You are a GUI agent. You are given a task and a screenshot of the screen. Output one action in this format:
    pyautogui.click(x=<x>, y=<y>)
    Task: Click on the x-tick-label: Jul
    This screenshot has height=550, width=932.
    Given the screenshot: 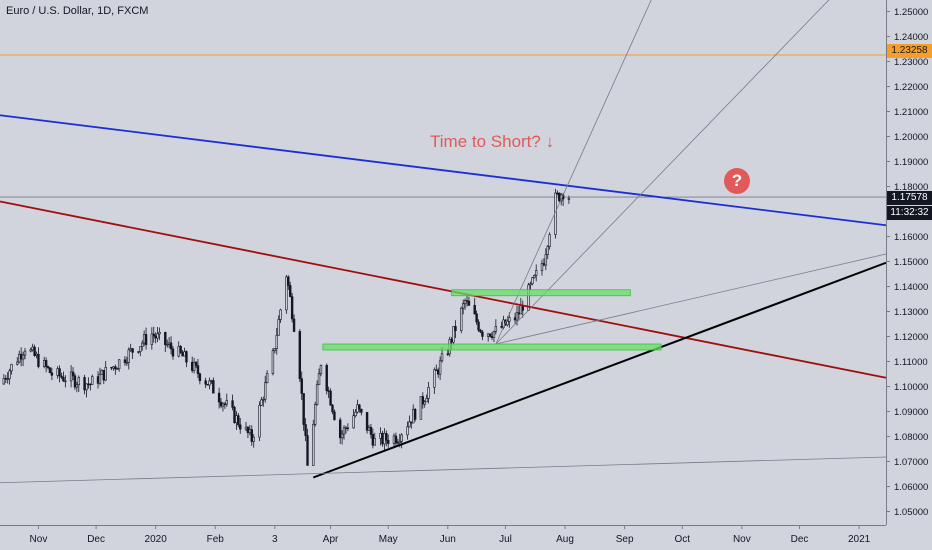 What is the action you would take?
    pyautogui.click(x=505, y=539)
    